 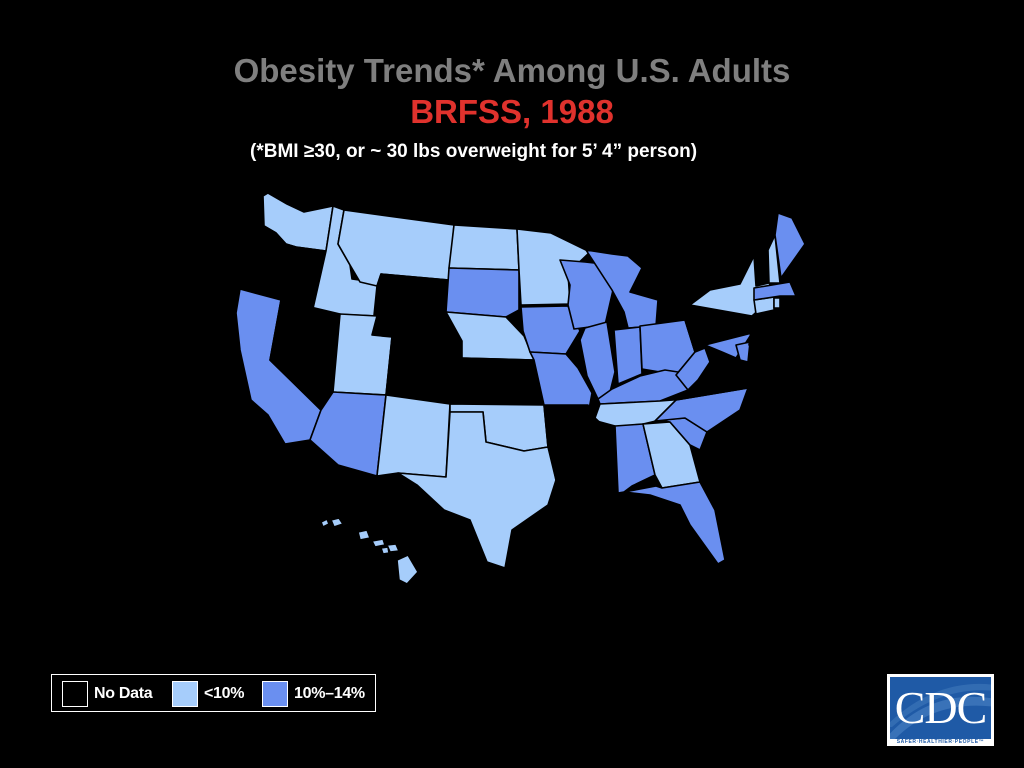 I want to click on state-co, so click(x=424, y=370).